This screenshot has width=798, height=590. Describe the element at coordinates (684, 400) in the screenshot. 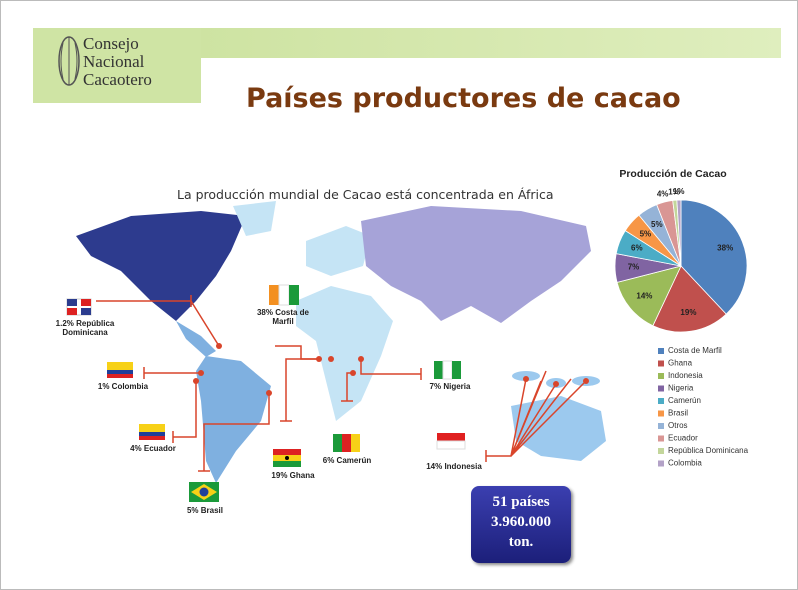

I see `legend-label: Camerún` at that location.